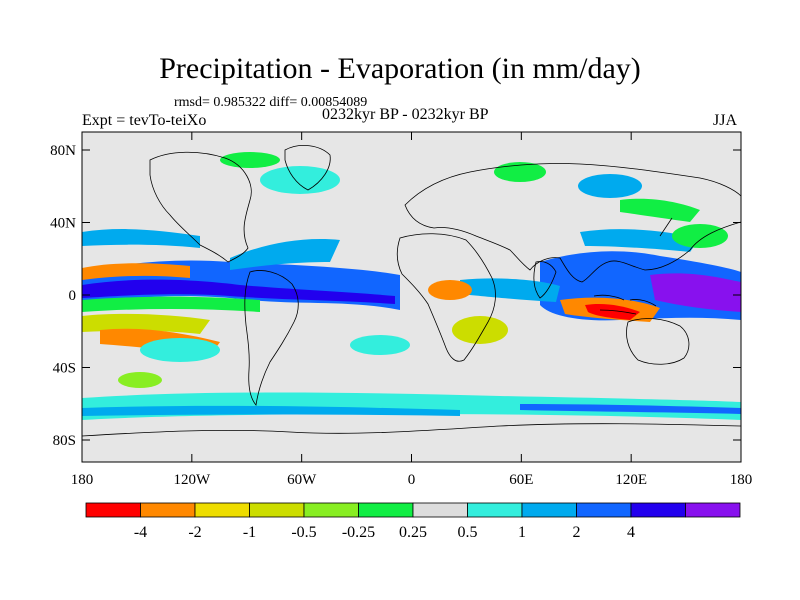 This screenshot has width=800, height=600. What do you see at coordinates (521, 480) in the screenshot?
I see `lon-tick-label: 60E` at bounding box center [521, 480].